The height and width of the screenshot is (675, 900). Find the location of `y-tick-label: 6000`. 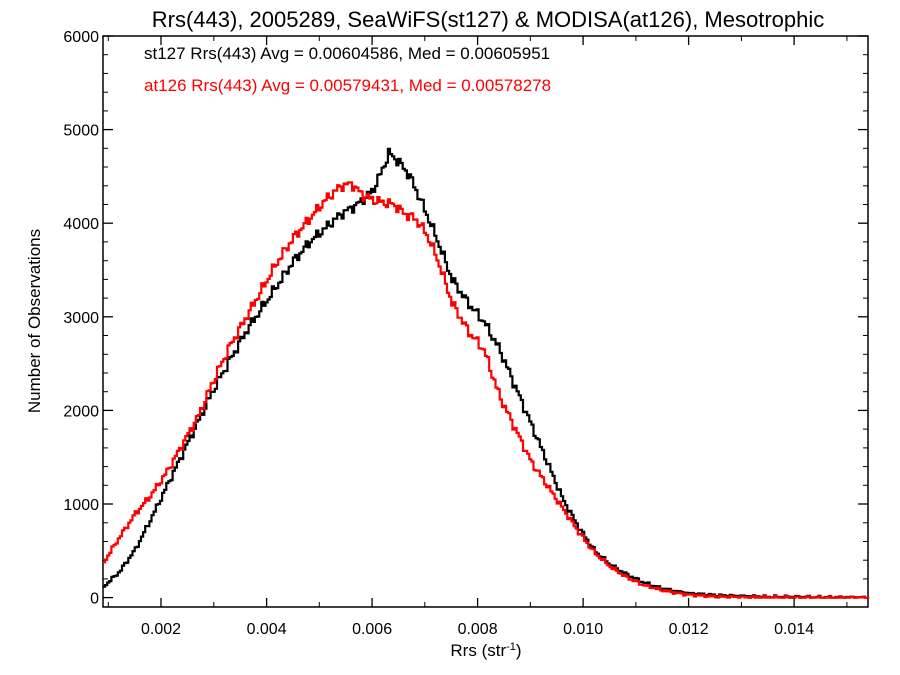

y-tick-label: 6000 is located at coordinates (81, 37).